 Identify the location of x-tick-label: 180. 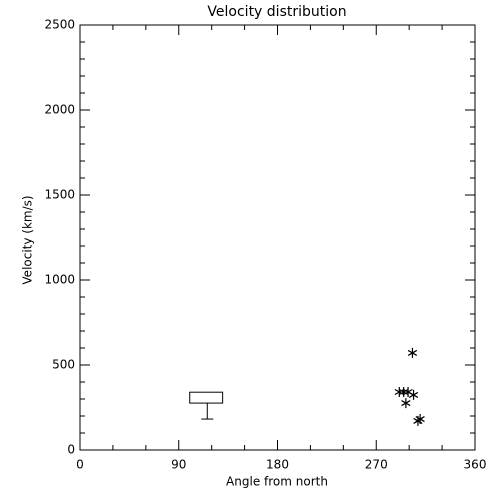
(277, 465).